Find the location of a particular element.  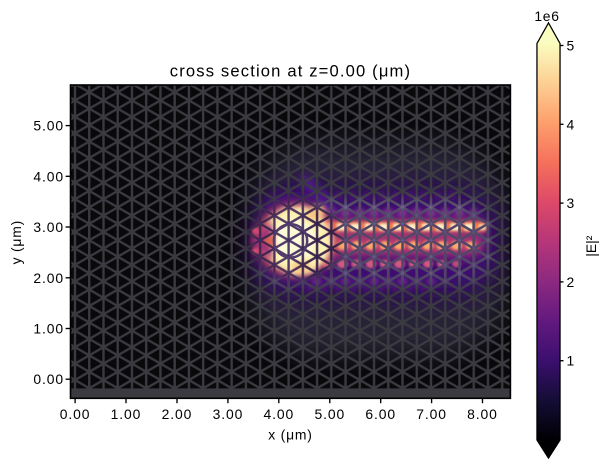

svg-text: 1e6 is located at coordinates (546, 16).